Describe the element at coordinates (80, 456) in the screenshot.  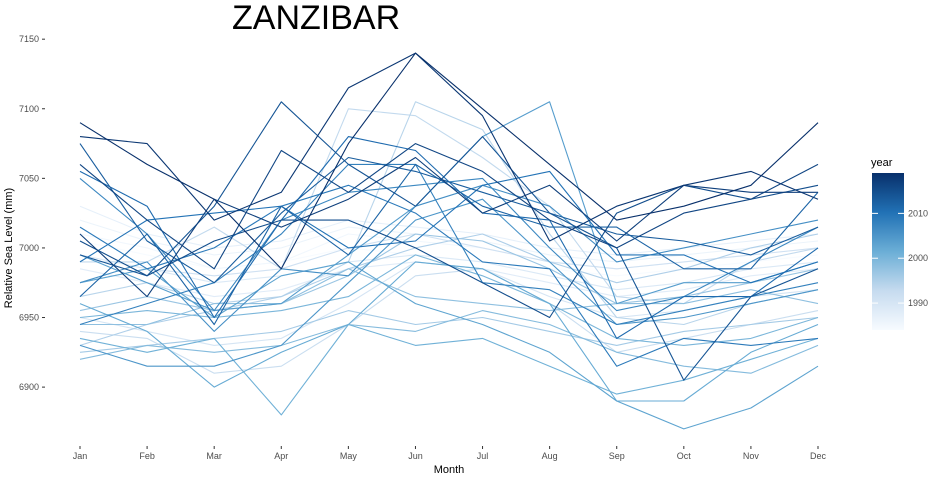
I see `x-tick-label: Jan` at that location.